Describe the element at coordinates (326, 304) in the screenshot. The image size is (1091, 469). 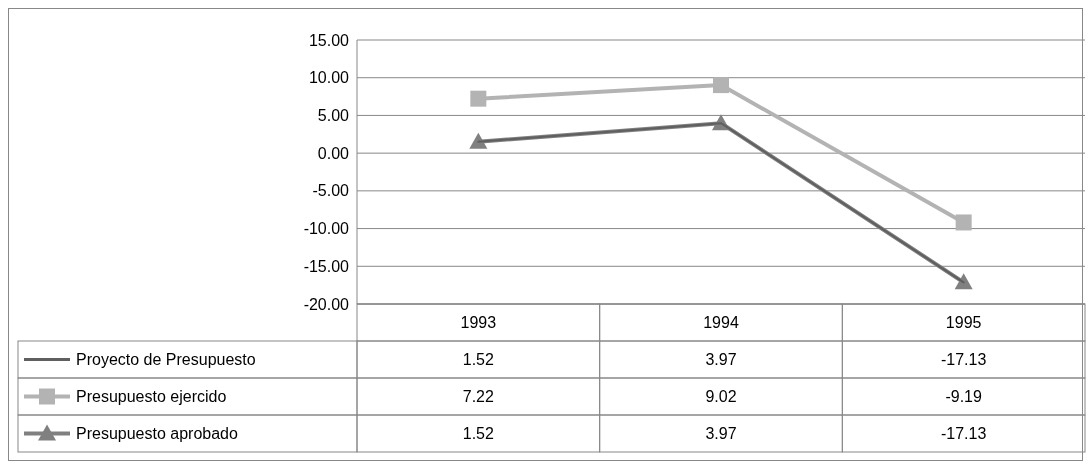
I see `y-tick-label: -20.00` at that location.